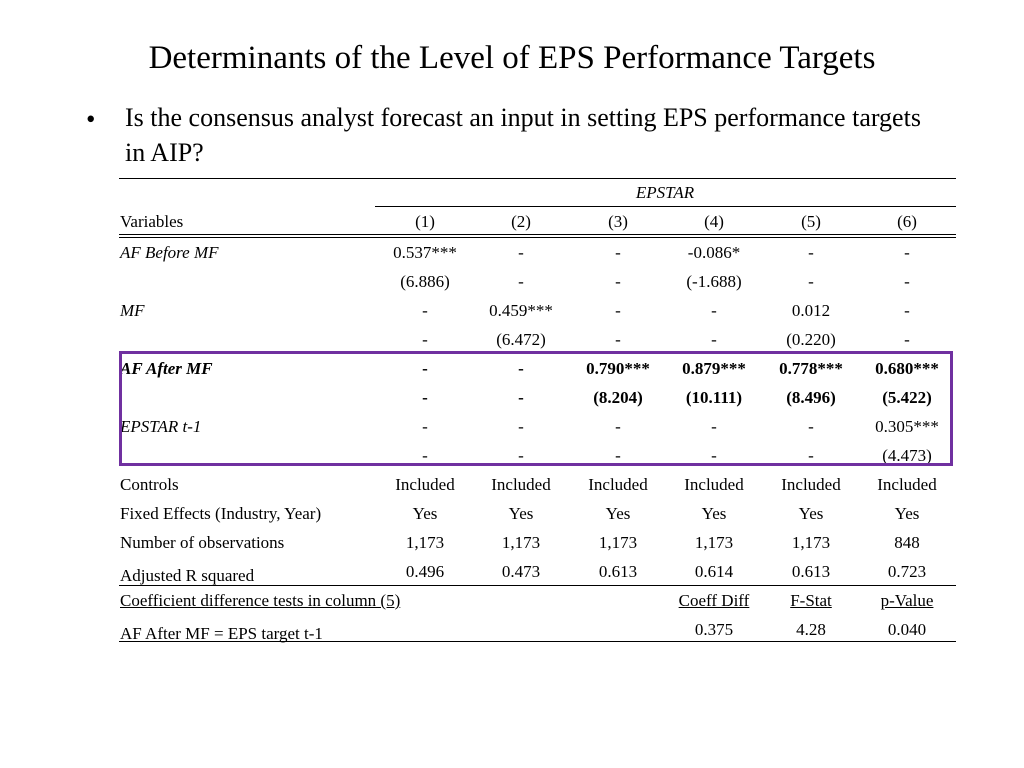  Describe the element at coordinates (537, 252) in the screenshot. I see `table-row: AF Before MF 0.537*** - - -0.086* - -` at that location.